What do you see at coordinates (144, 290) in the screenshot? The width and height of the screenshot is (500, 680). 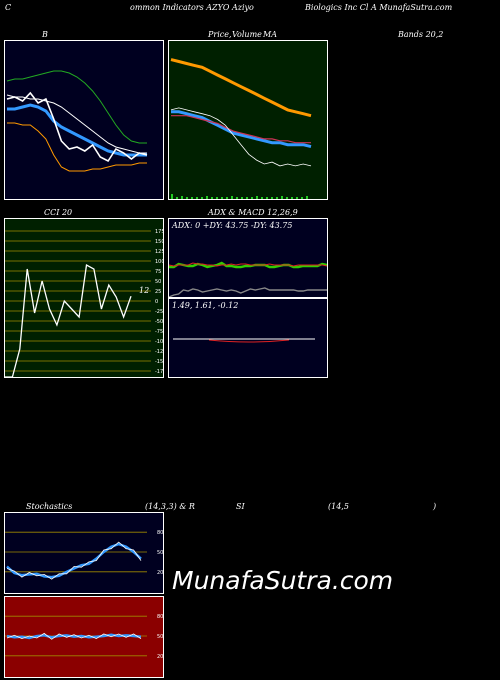 I see `cci-last-value: 12` at bounding box center [144, 290].